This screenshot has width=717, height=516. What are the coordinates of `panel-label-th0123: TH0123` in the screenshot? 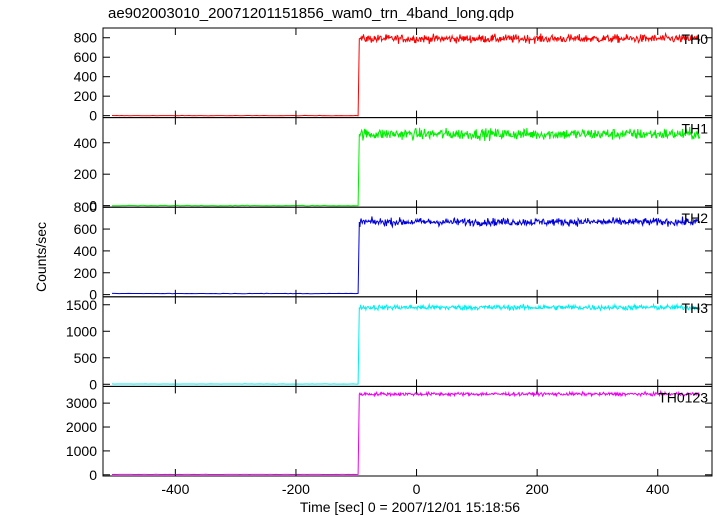 It's located at (683, 397).